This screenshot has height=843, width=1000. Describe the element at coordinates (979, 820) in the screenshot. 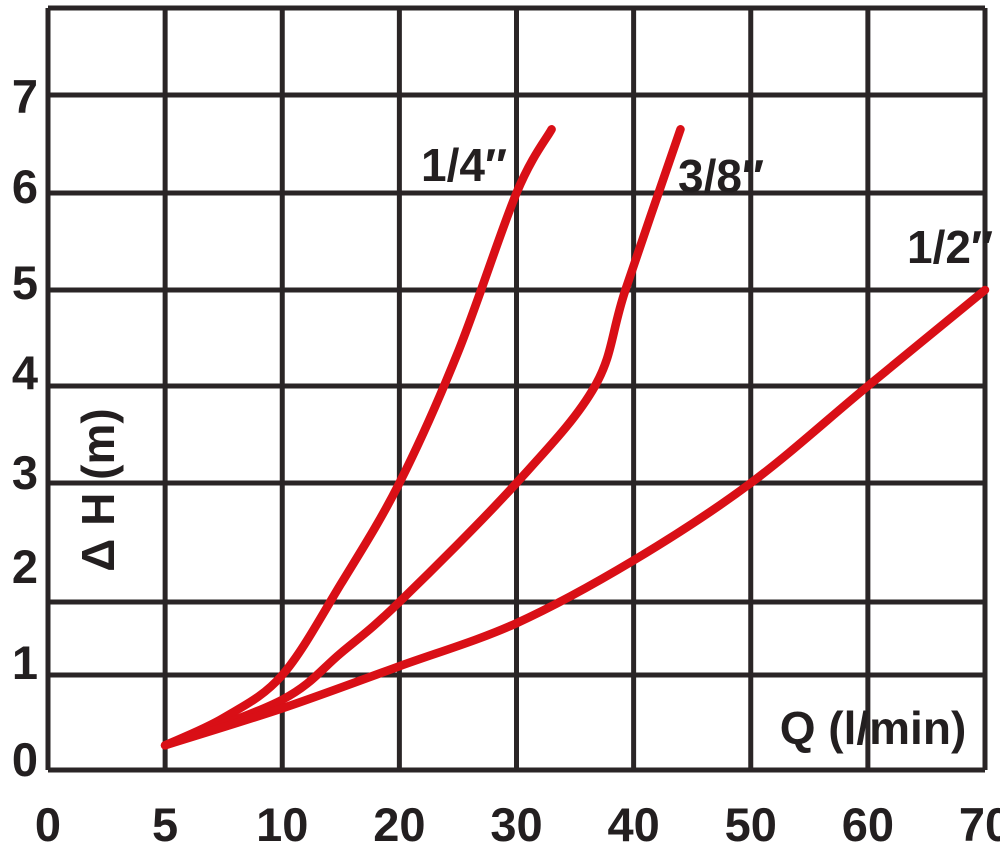

I see `x-tick-label: 70` at that location.